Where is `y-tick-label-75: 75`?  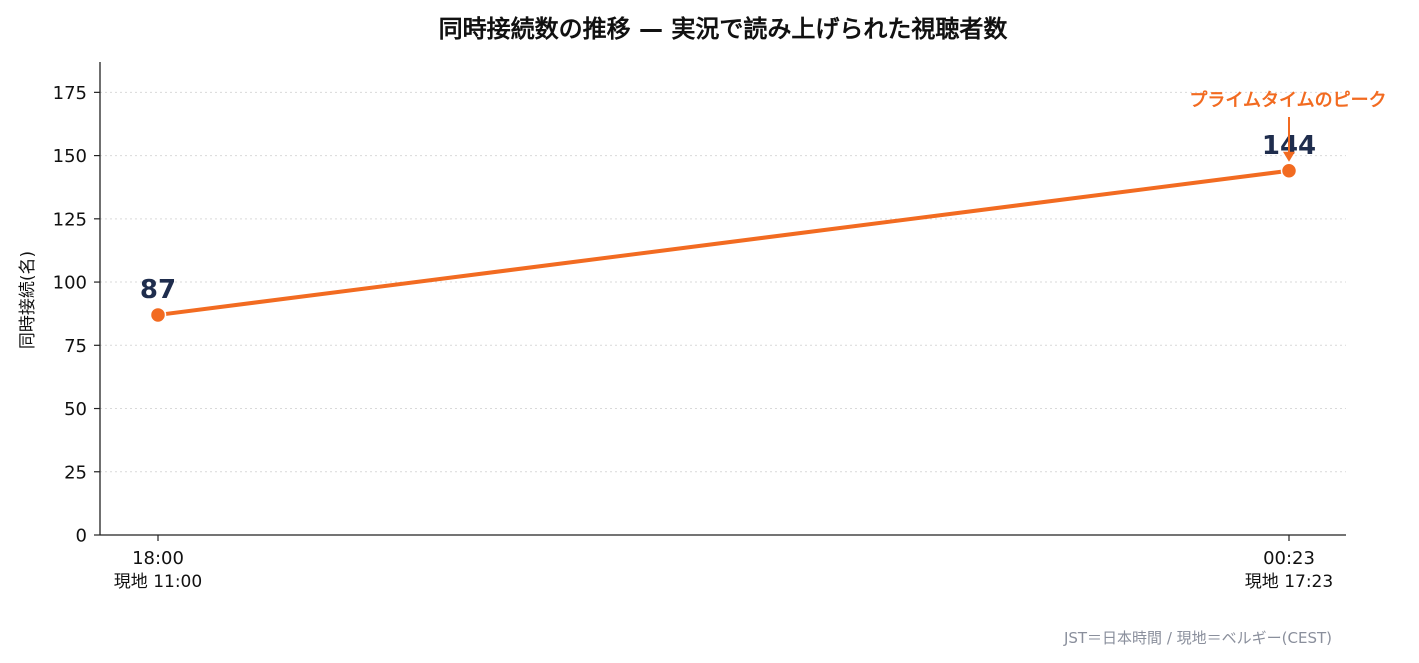
y-tick-label-75: 75 is located at coordinates (75, 346).